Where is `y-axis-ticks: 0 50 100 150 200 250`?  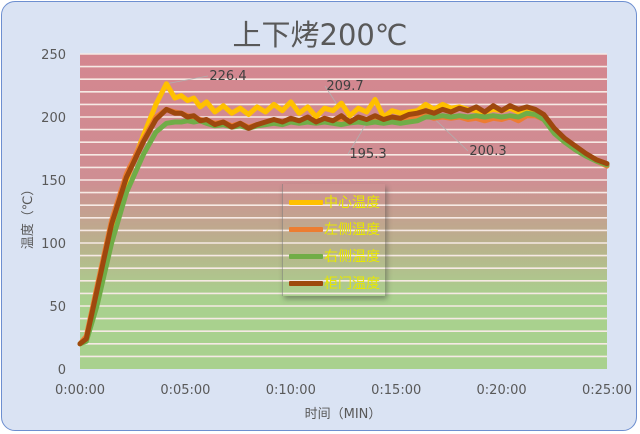
y-axis-ticks: 0 50 100 150 200 250 is located at coordinates (53, 213).